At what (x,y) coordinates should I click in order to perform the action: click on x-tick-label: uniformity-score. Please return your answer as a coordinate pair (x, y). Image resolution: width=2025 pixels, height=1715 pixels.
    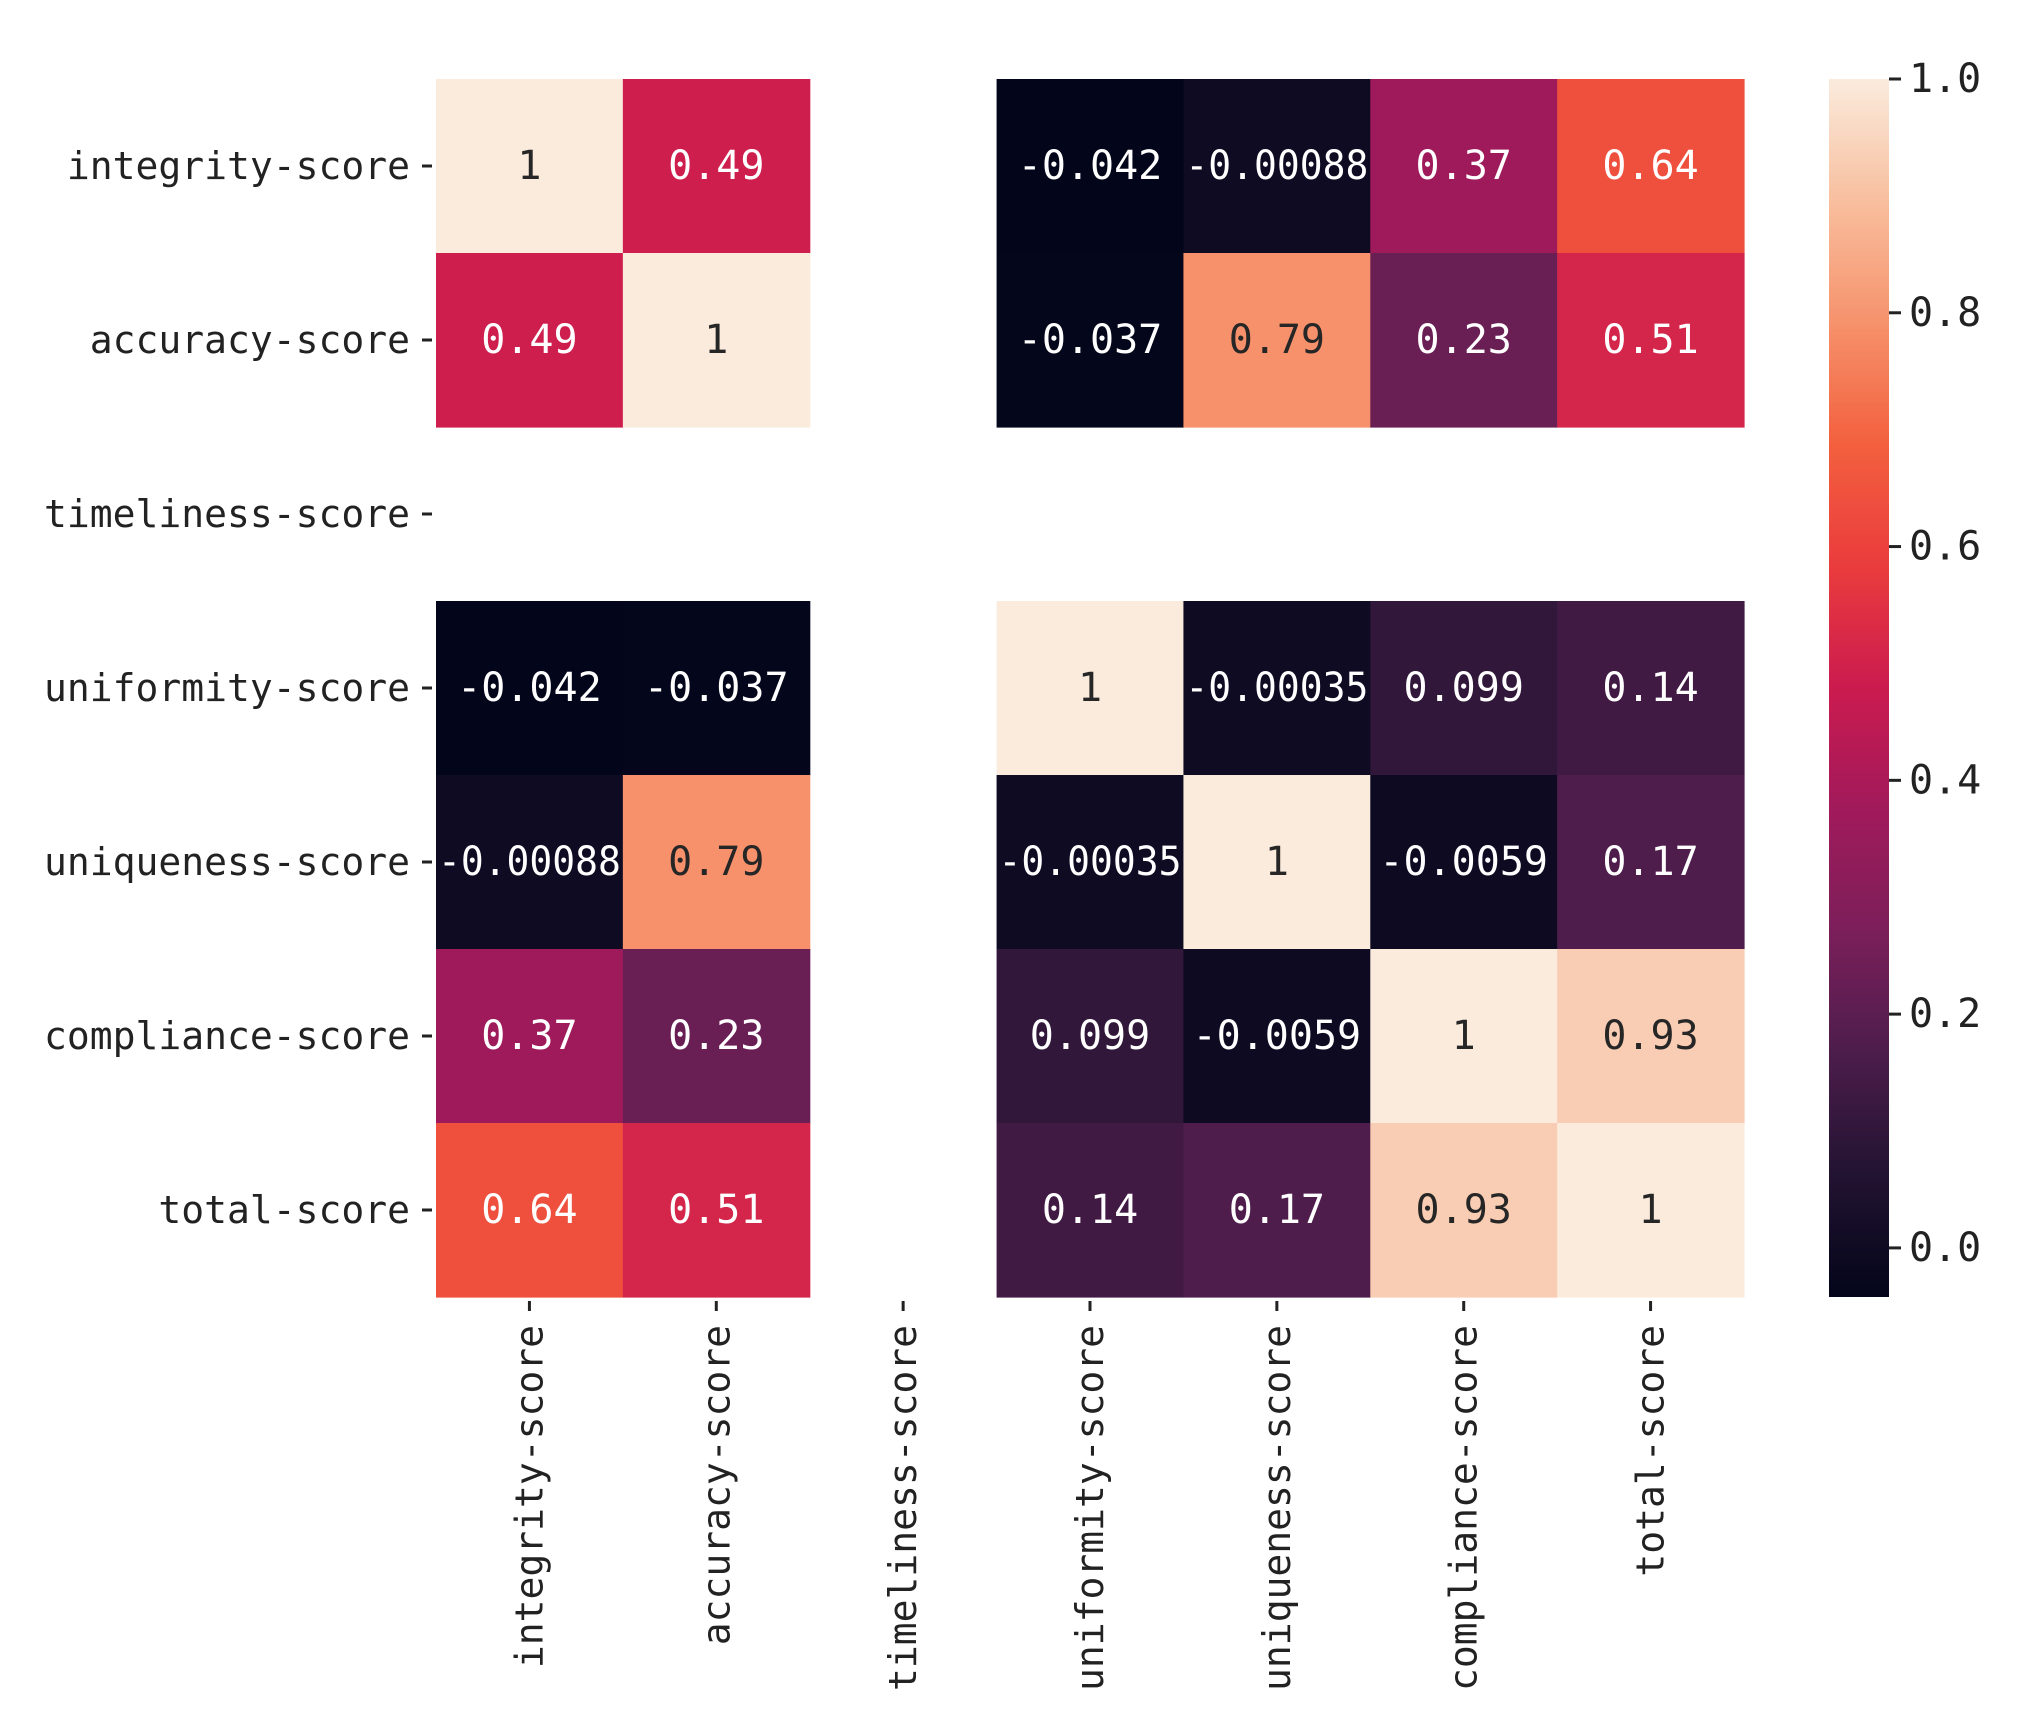
    Looking at the image, I should click on (1090, 1508).